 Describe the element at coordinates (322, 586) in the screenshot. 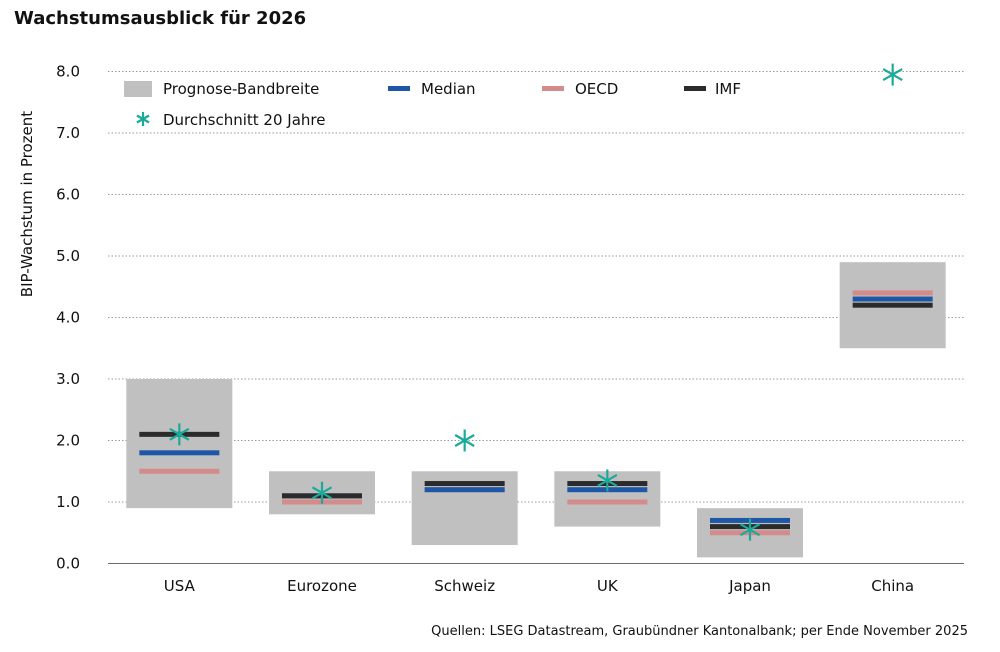

I see `x-category-label: Eurozone` at that location.